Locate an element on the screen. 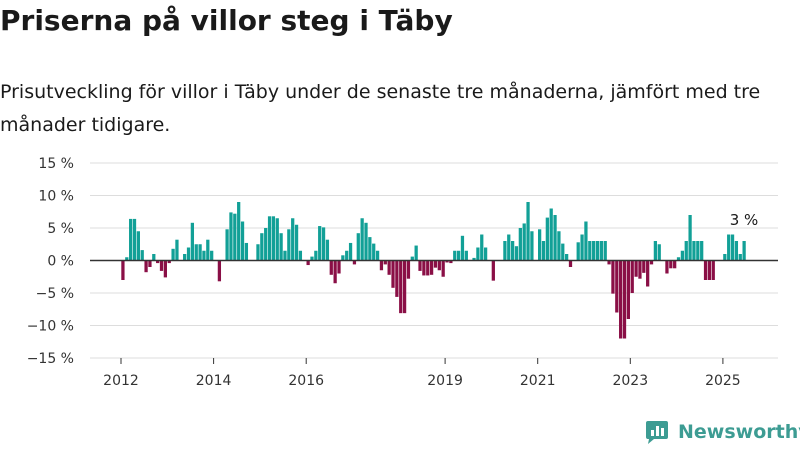  last-value-annotation: 3 % is located at coordinates (744, 220).